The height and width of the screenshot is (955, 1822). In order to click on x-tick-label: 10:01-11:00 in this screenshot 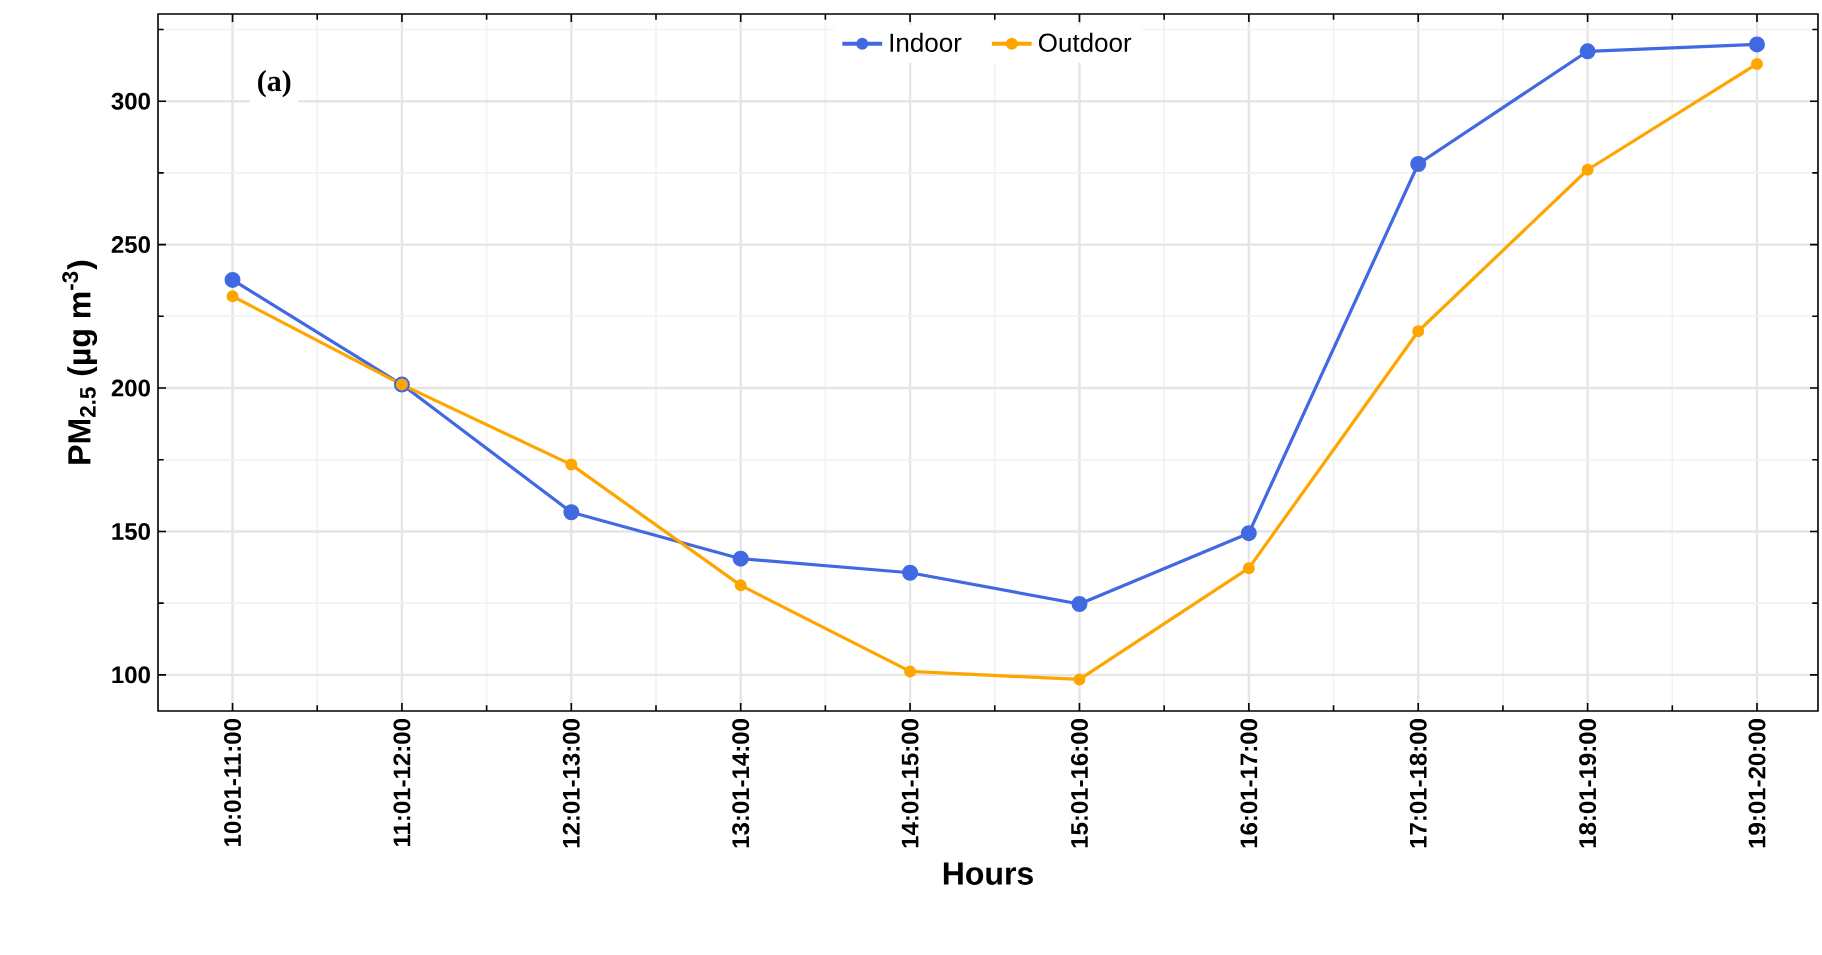, I will do `click(233, 782)`.